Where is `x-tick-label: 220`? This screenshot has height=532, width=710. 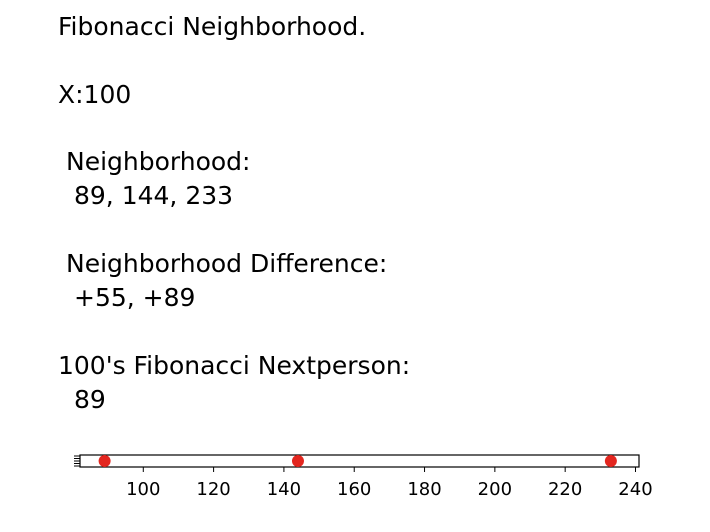
x-tick-label: 220 is located at coordinates (565, 489).